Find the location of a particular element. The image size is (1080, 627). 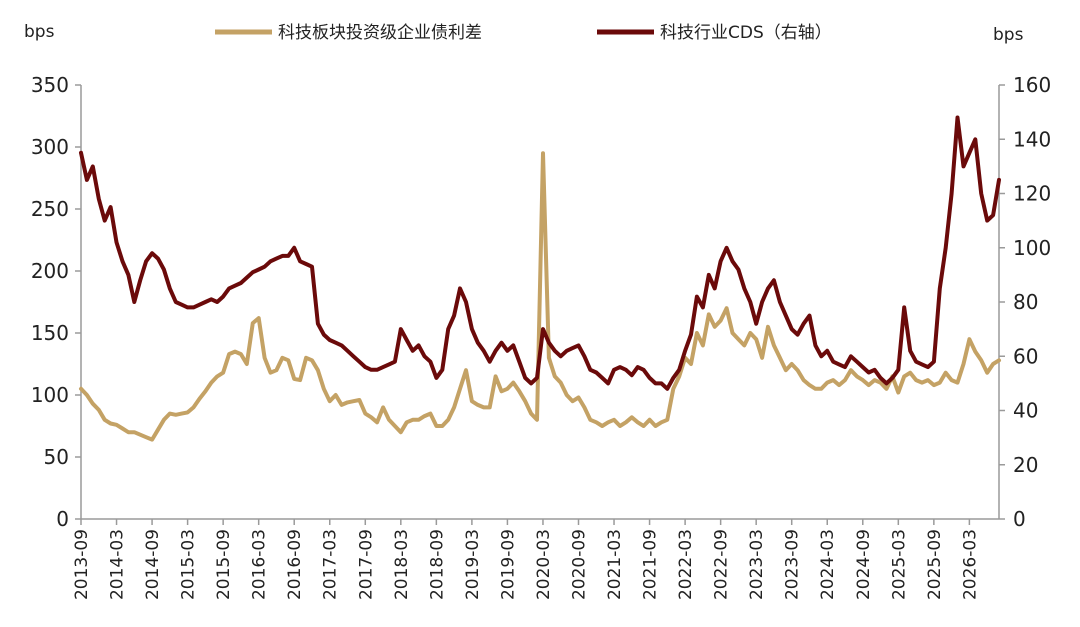

right-y-tick-label: 160 is located at coordinates (1032, 85).